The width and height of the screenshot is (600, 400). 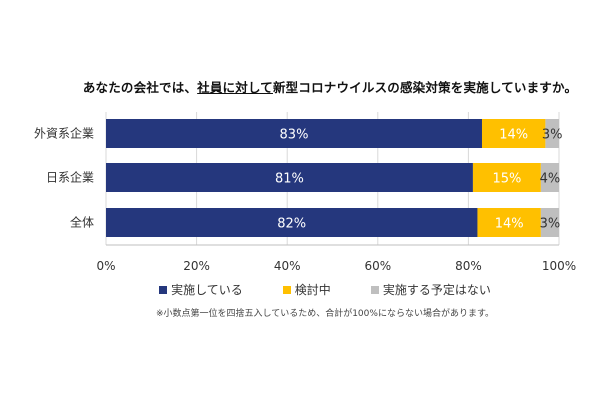 I want to click on category-label: 全体, so click(x=82, y=222).